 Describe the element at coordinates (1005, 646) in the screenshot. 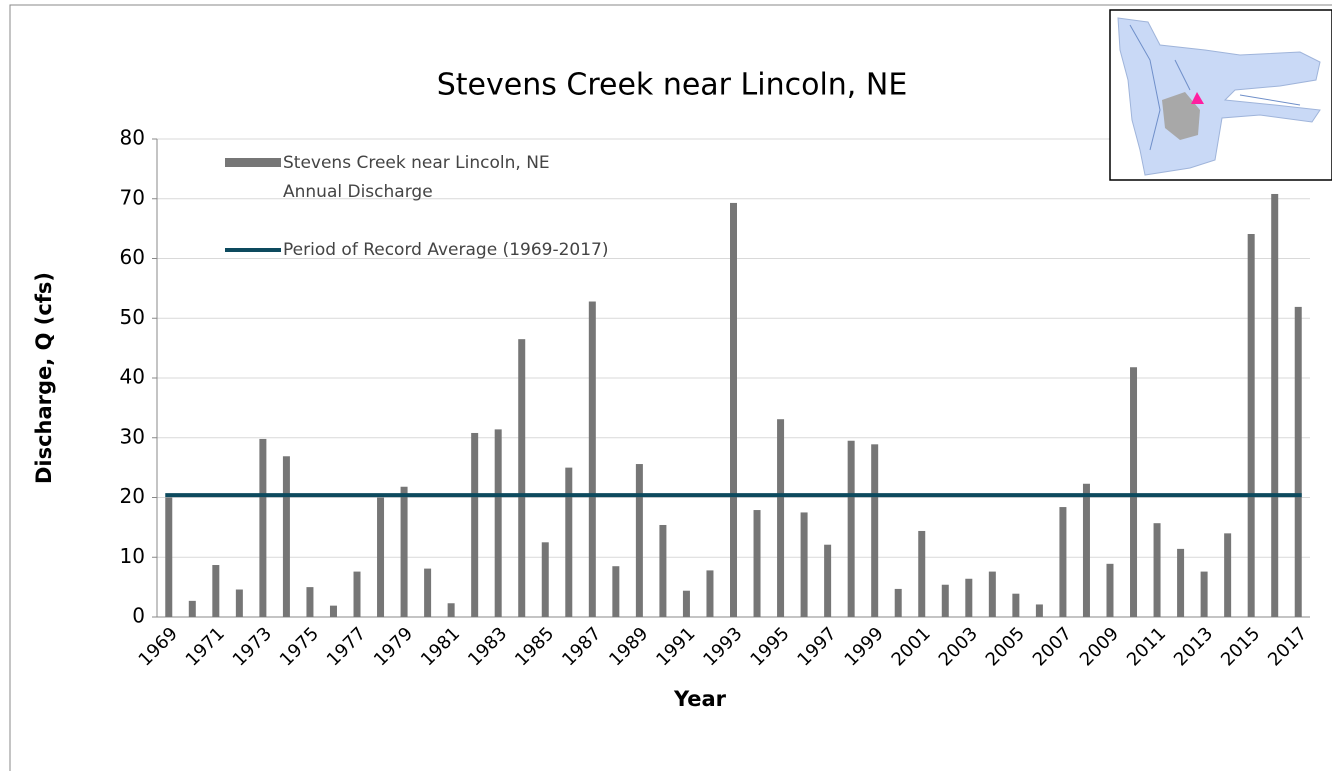

I see `x-tick-label: 2005` at that location.